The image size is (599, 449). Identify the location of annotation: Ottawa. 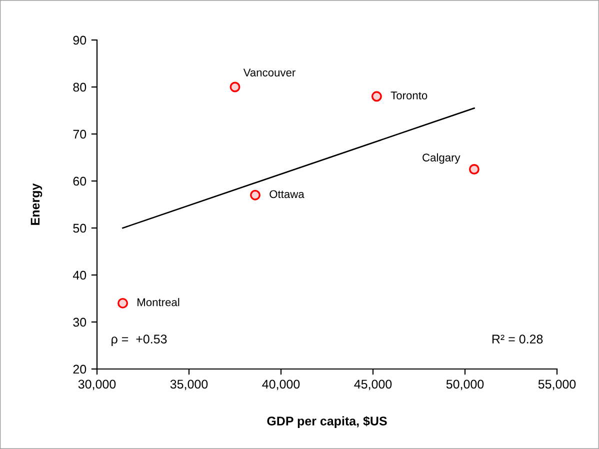
(287, 194).